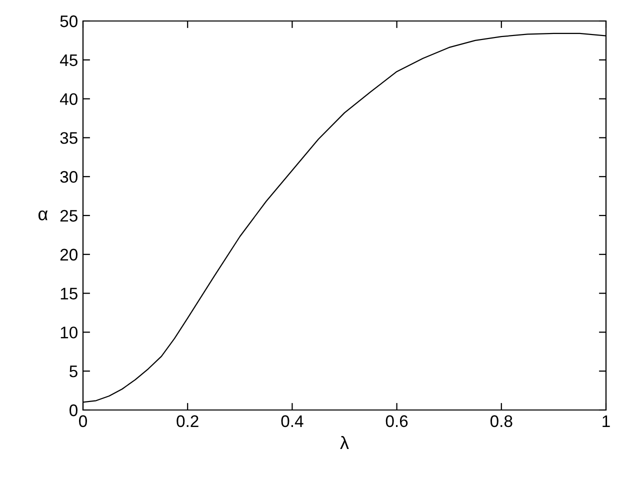 Image resolution: width=640 pixels, height=480 pixels. Describe the element at coordinates (606, 421) in the screenshot. I see `x-tick-label: 1` at that location.